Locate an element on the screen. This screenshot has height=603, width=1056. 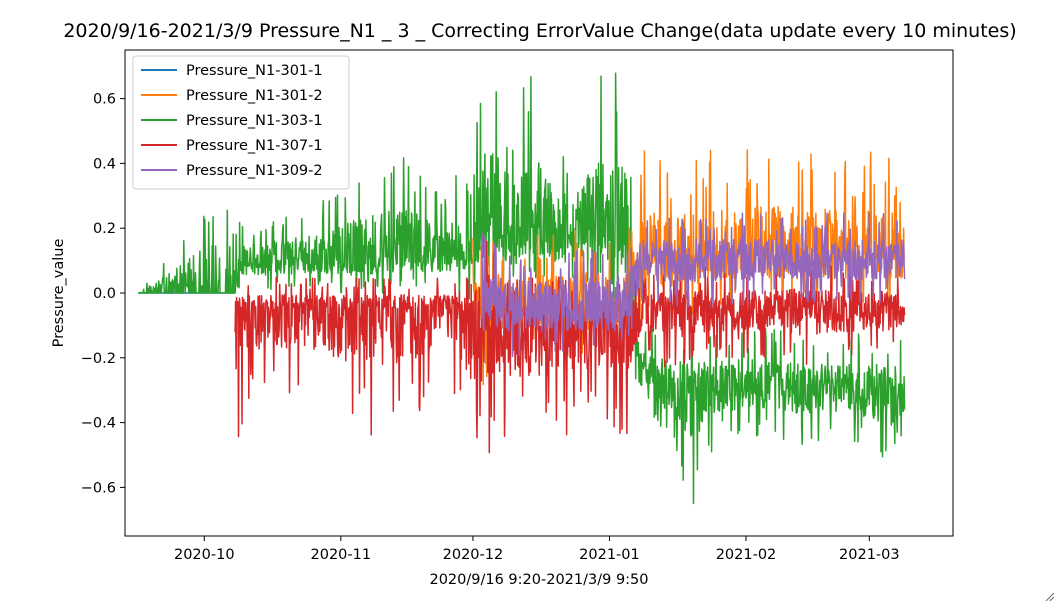
y-tick-label: 0.4 is located at coordinates (104, 164).